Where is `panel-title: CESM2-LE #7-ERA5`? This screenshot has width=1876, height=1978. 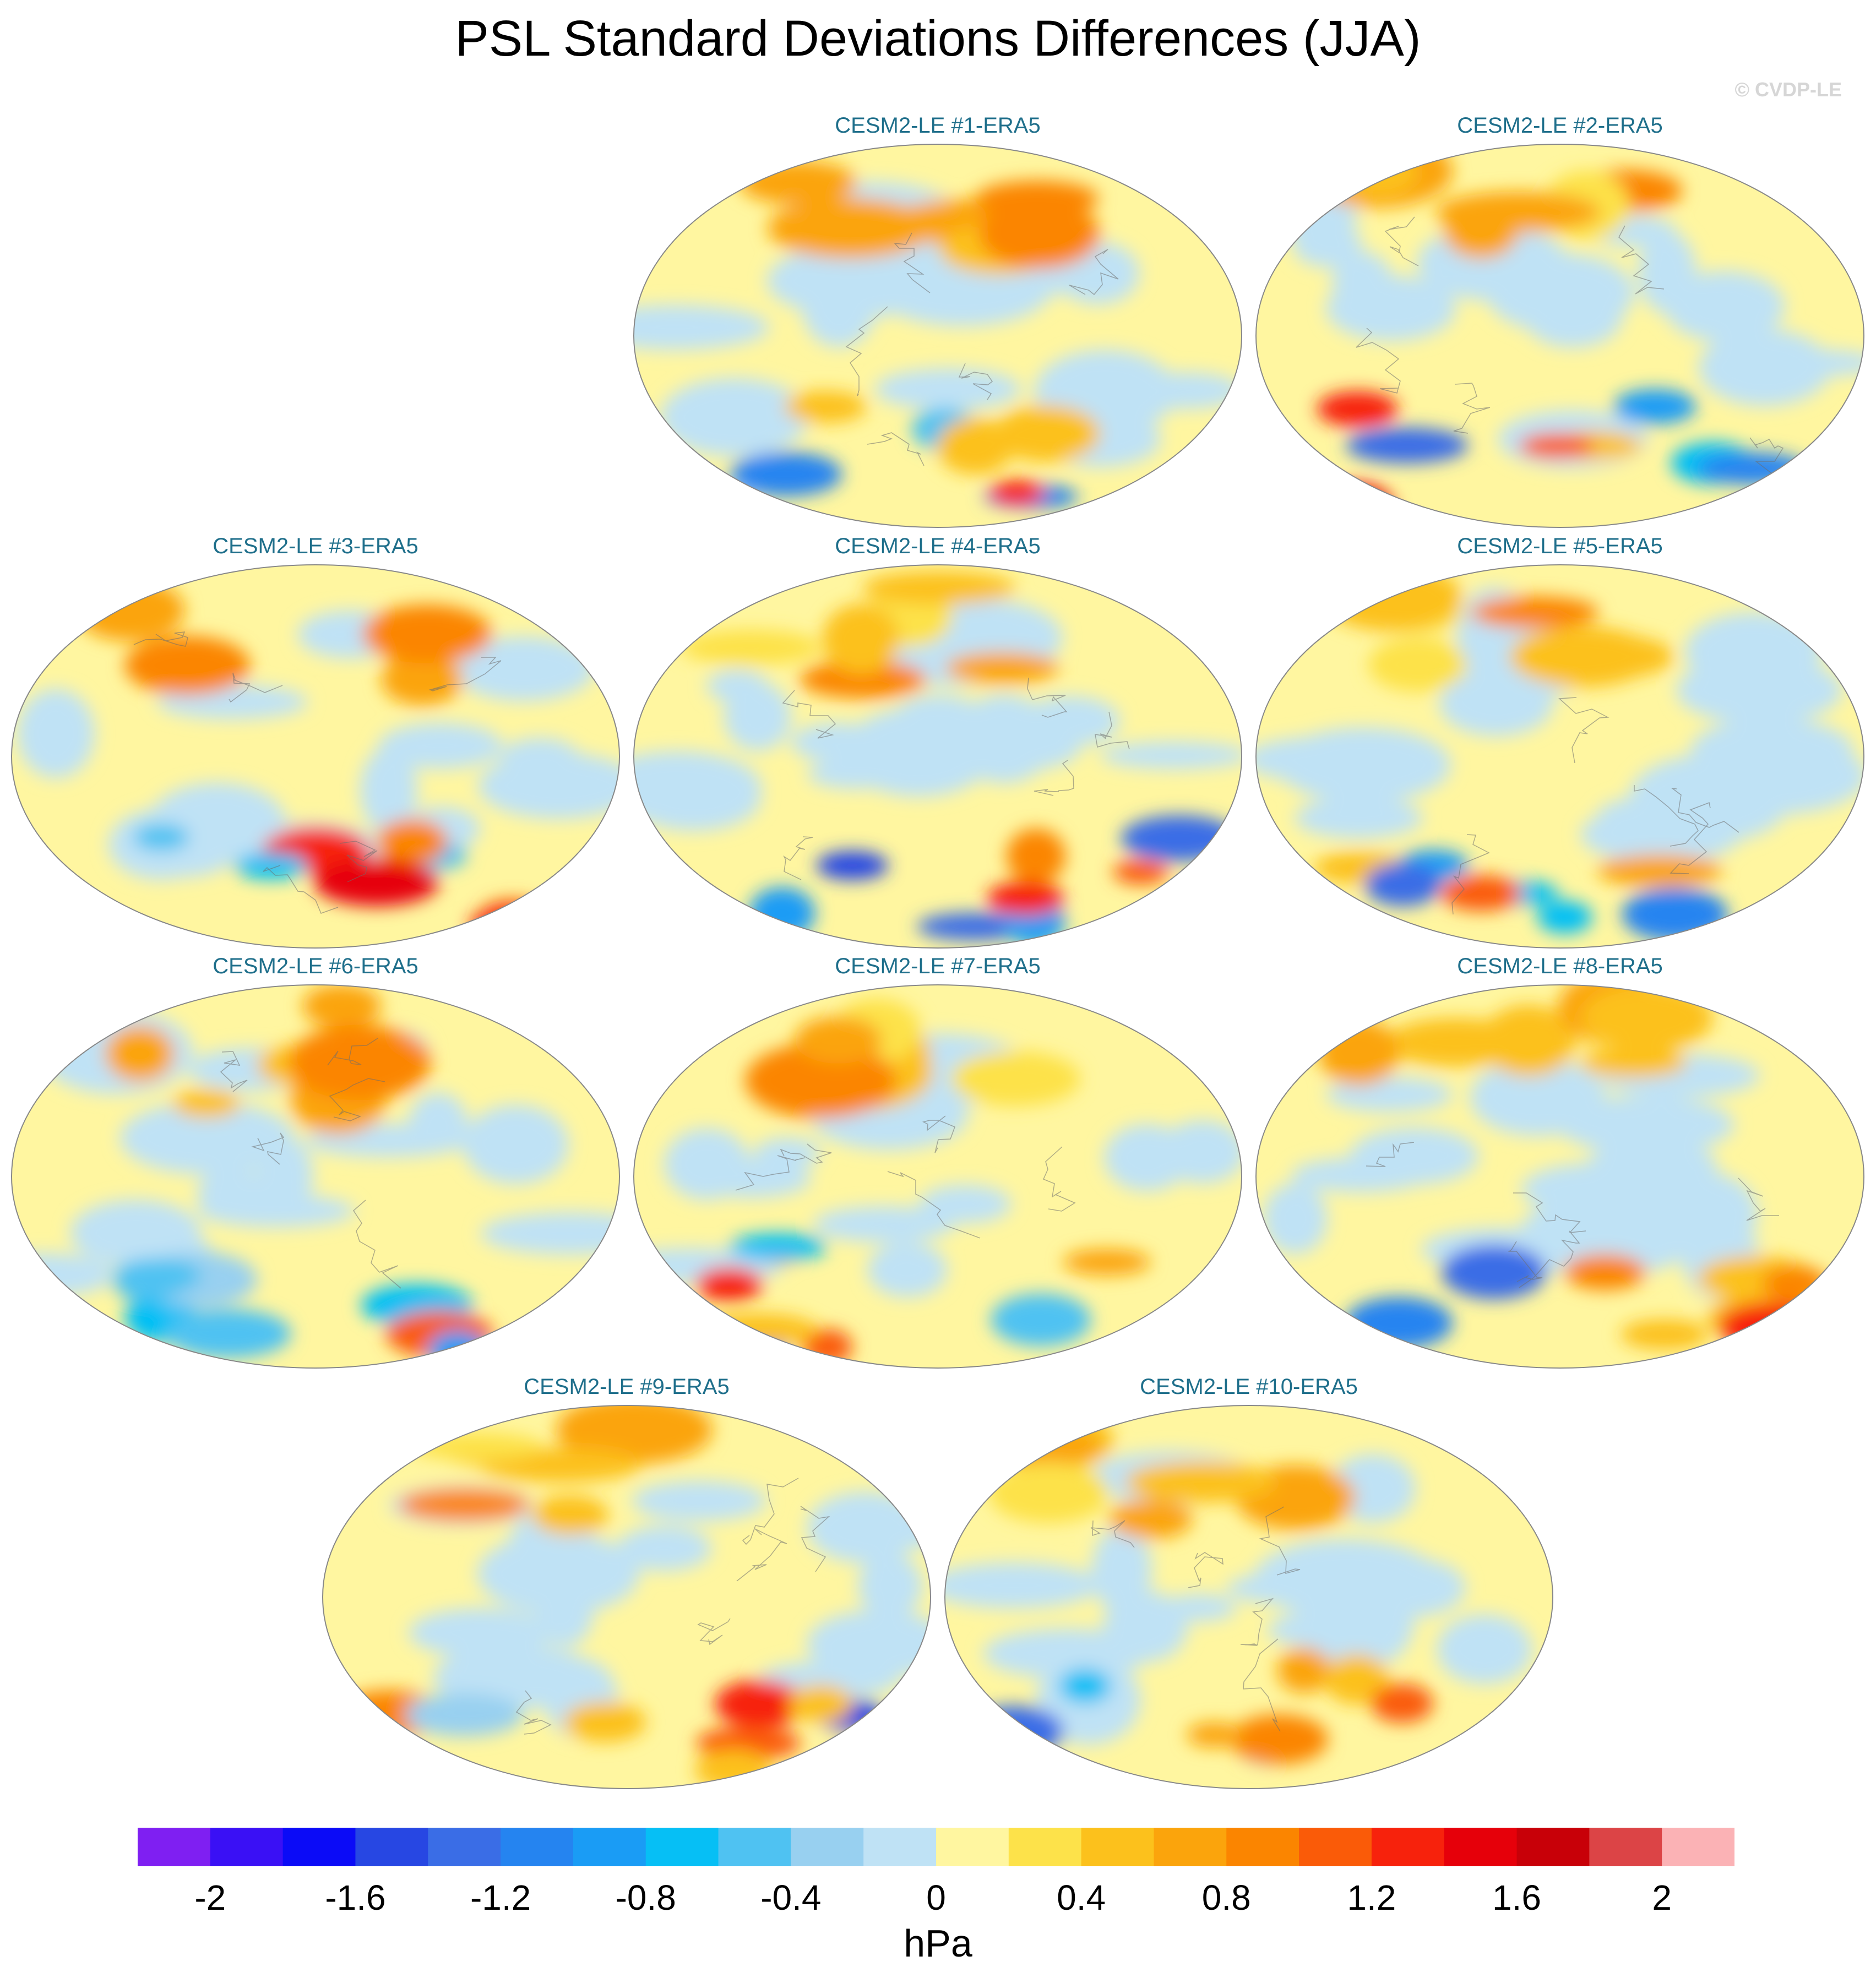
panel-title: CESM2-LE #7-ERA5 is located at coordinates (938, 966).